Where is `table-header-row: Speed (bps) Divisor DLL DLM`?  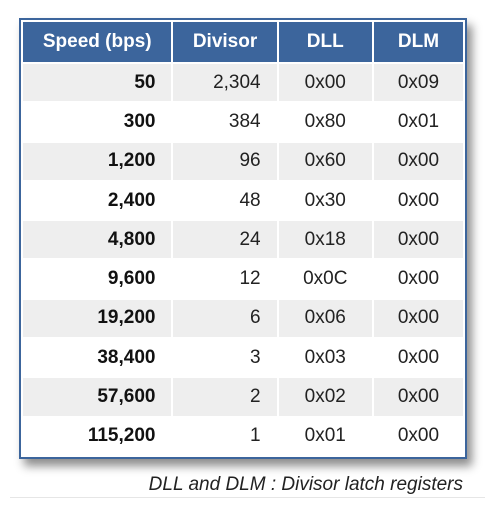 table-header-row: Speed (bps) Divisor DLL DLM is located at coordinates (243, 42).